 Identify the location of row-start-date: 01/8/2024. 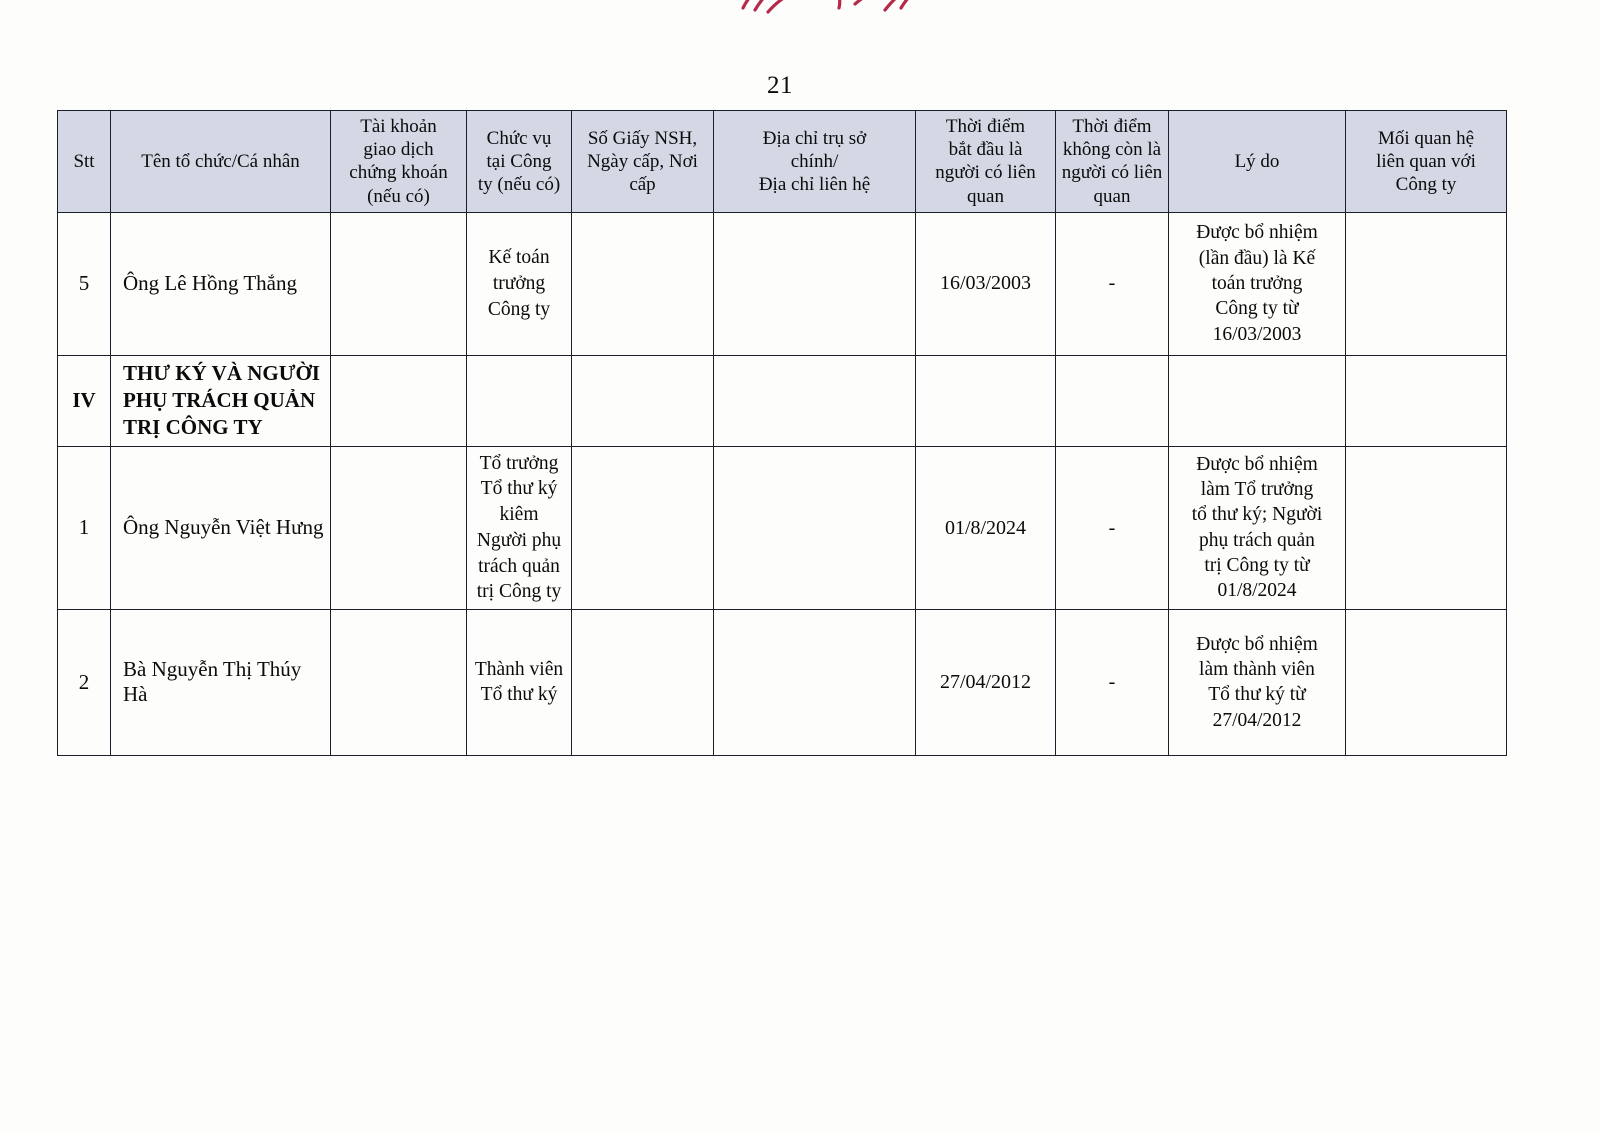
(985, 527).